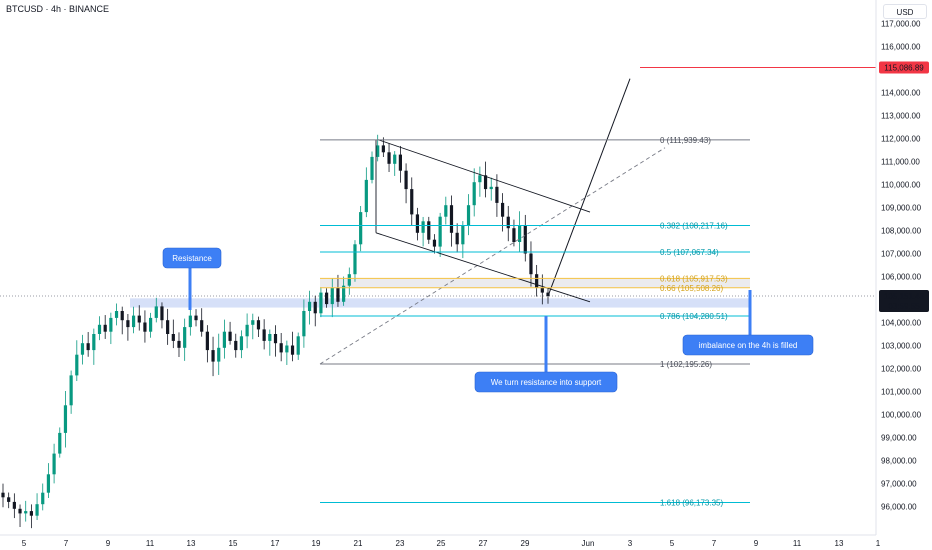 This screenshot has height=550, width=932. What do you see at coordinates (588, 543) in the screenshot?
I see `time-tick-label: Jun` at bounding box center [588, 543].